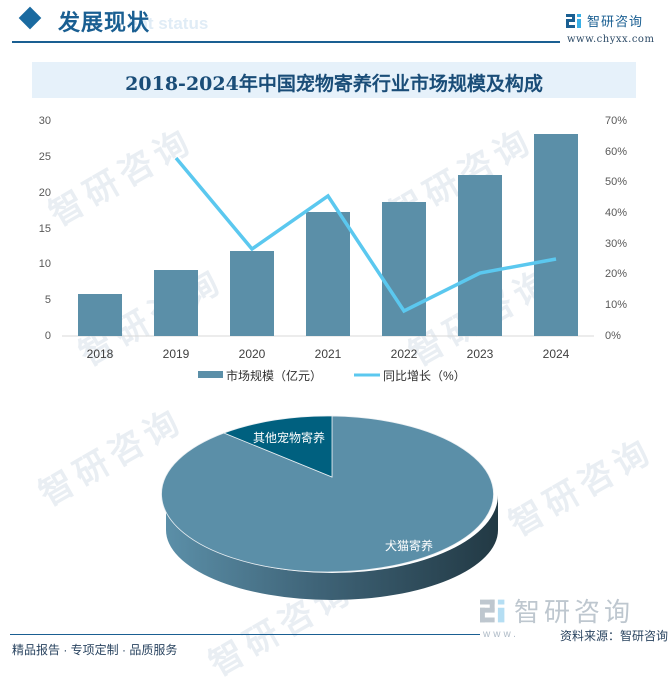 The image size is (668, 686). I want to click on brand-name: 智研咨询, so click(615, 21).